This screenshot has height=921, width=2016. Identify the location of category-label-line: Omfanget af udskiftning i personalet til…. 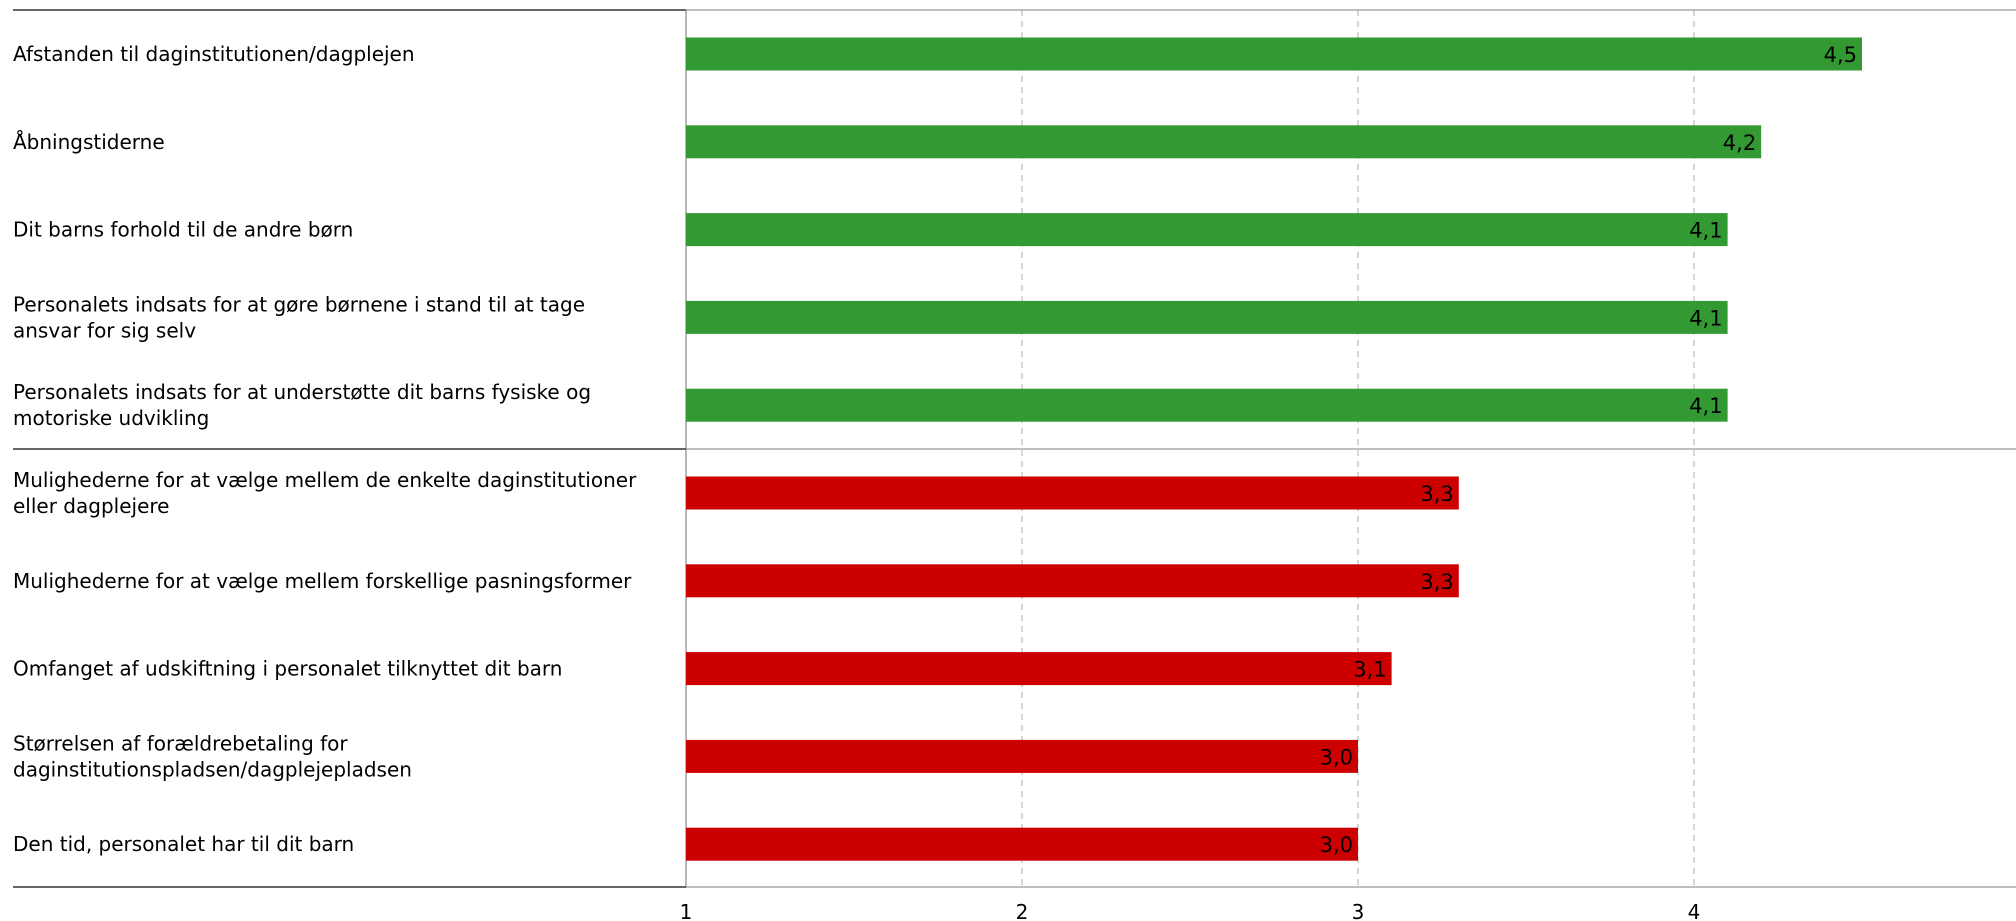
(287, 669).